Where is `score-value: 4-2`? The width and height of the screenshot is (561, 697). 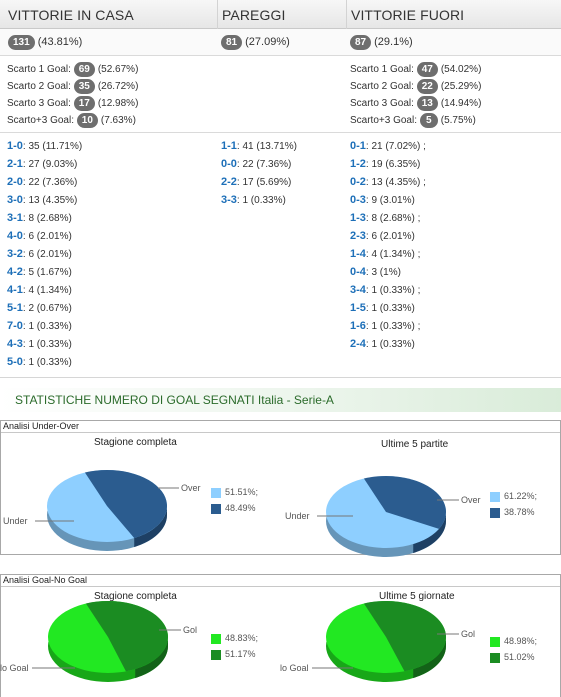
score-value: 4-2 is located at coordinates (15, 272).